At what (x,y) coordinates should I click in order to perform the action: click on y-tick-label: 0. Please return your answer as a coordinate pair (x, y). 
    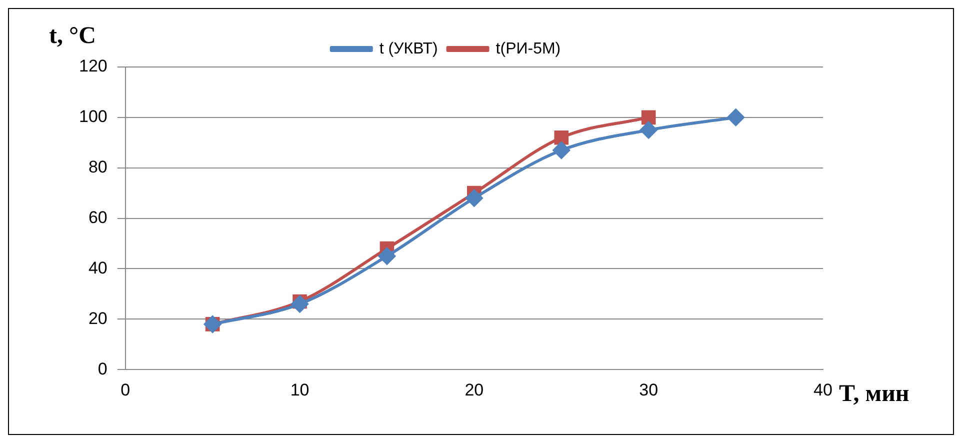
    Looking at the image, I should click on (103, 368).